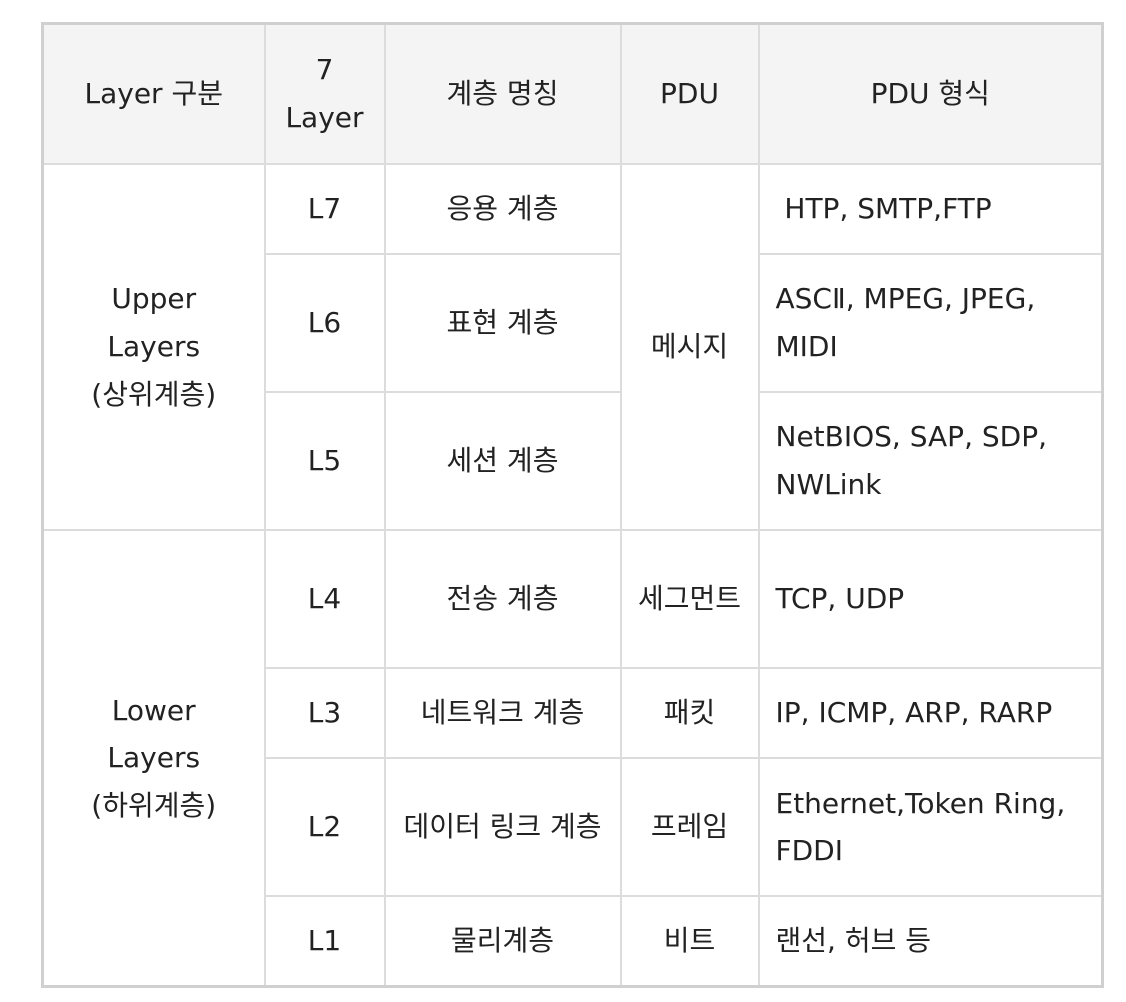 This screenshot has height=1002, width=1126. I want to click on layer-name: 네트워크 계층, so click(502, 713).